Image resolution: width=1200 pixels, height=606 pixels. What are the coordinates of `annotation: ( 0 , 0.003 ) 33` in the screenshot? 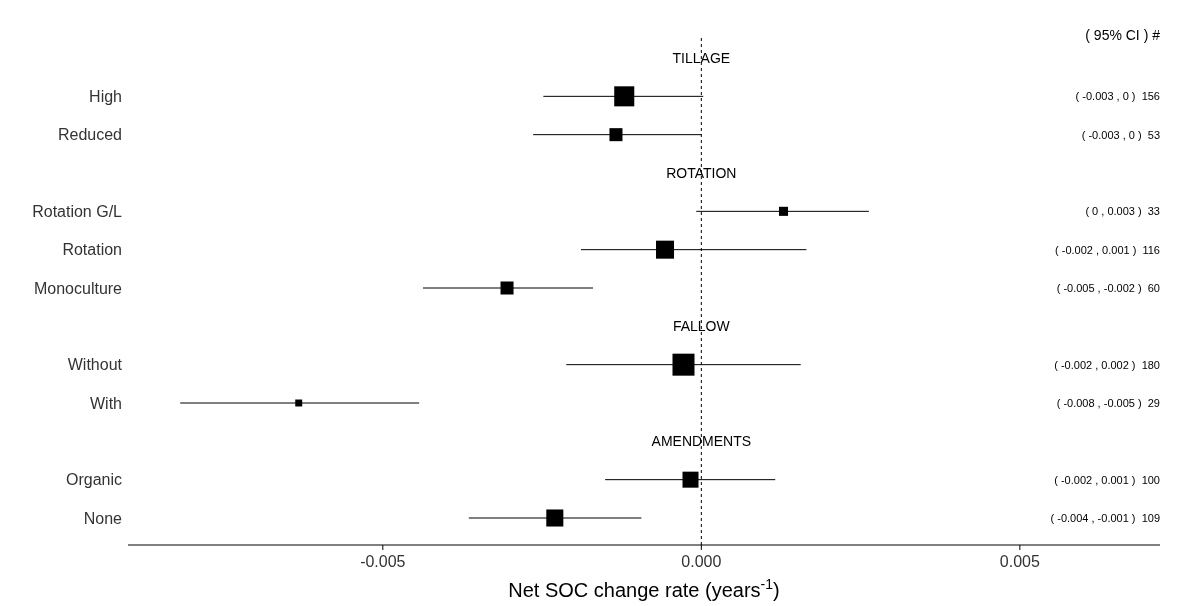 It's located at (1122, 211).